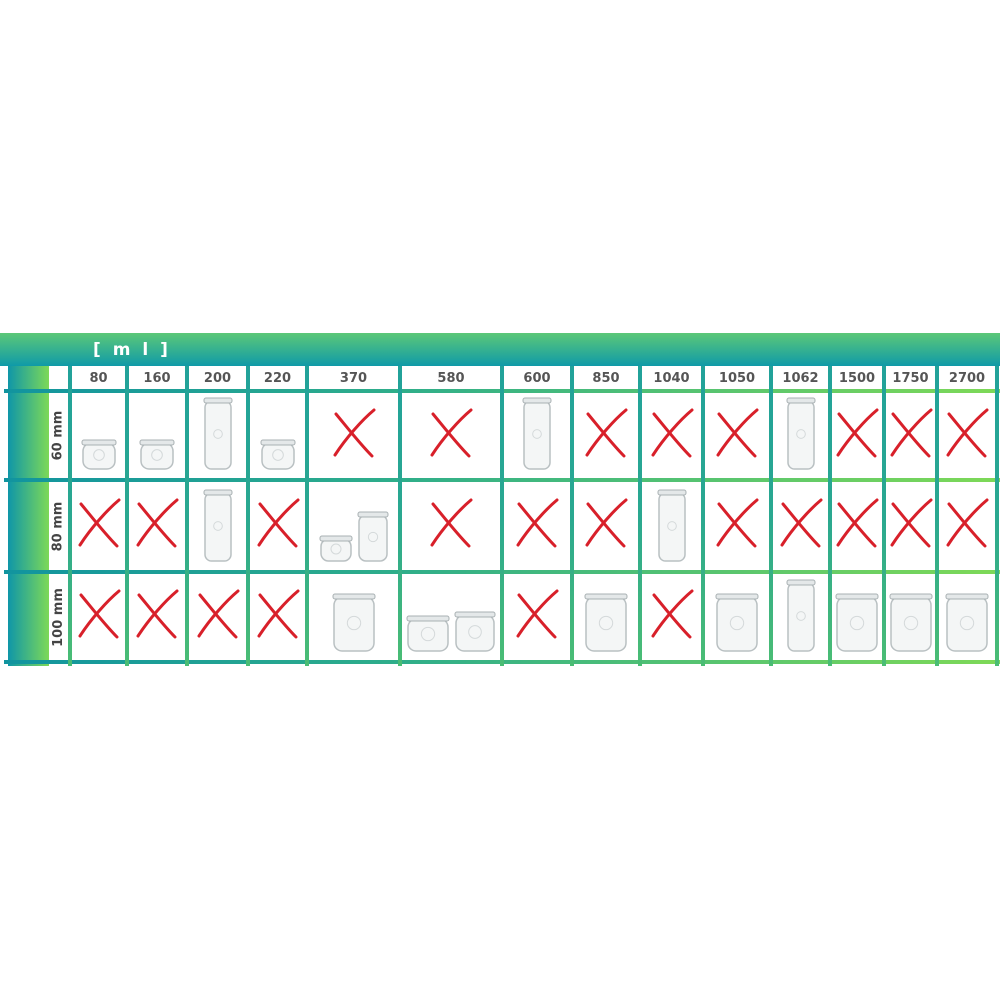  Describe the element at coordinates (800, 378) in the screenshot. I see `column-header: 1062` at that location.